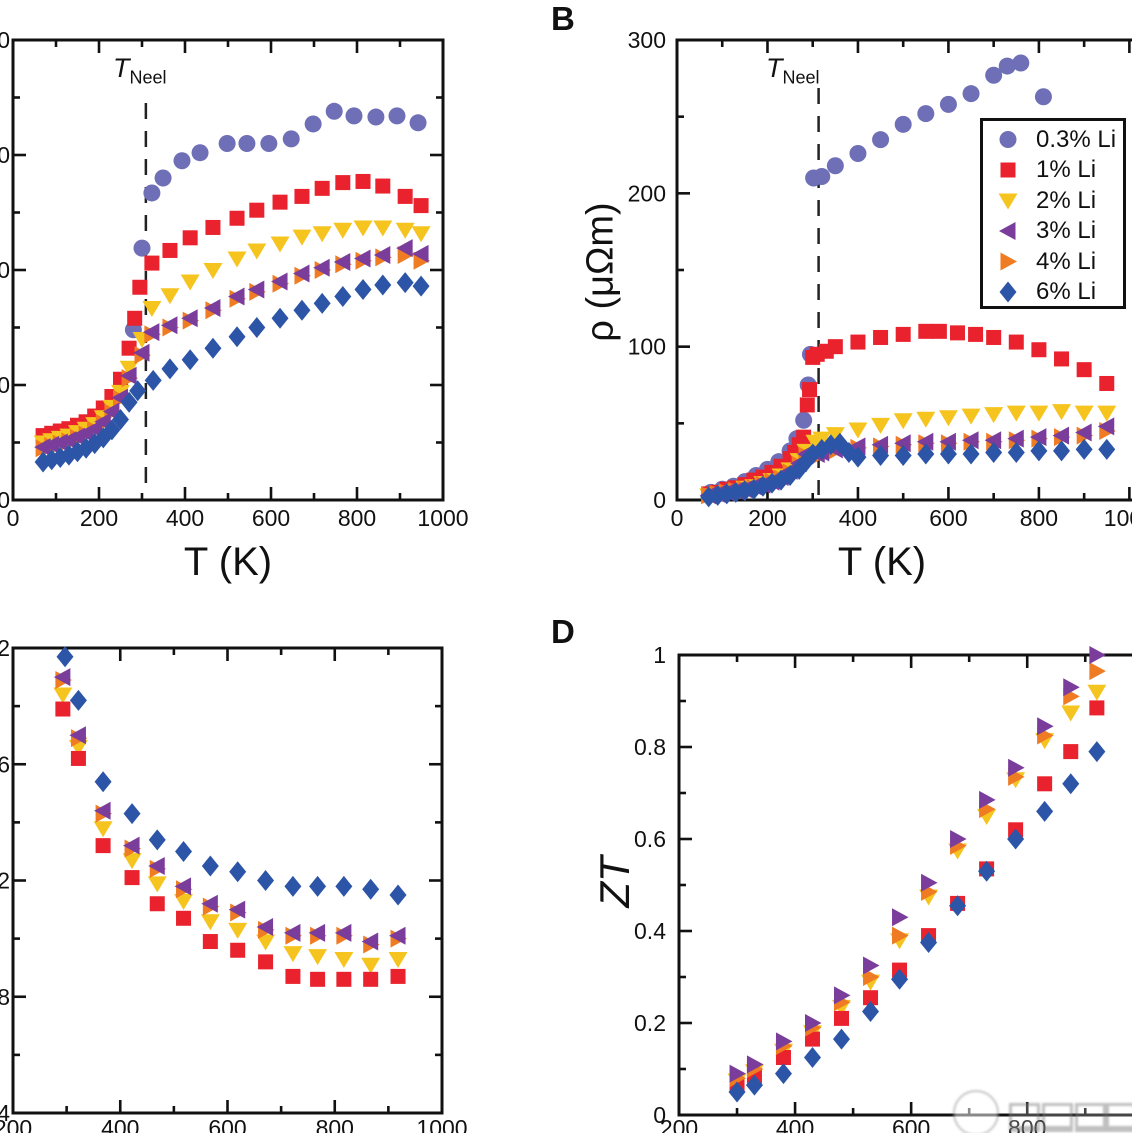  Describe the element at coordinates (1076, 139) in the screenshot. I see `legend-label-0.3pct: 0.3% Li` at that location.